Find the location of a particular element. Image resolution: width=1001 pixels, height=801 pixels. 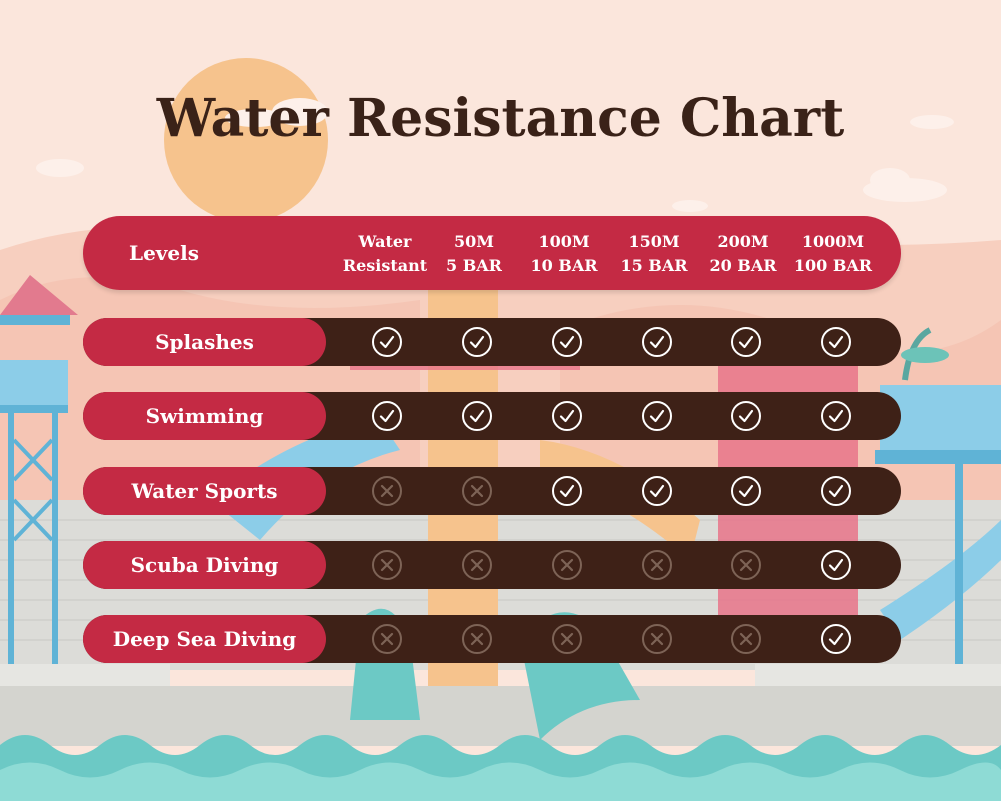

column-header-bar: 5 BAR is located at coordinates (474, 265).